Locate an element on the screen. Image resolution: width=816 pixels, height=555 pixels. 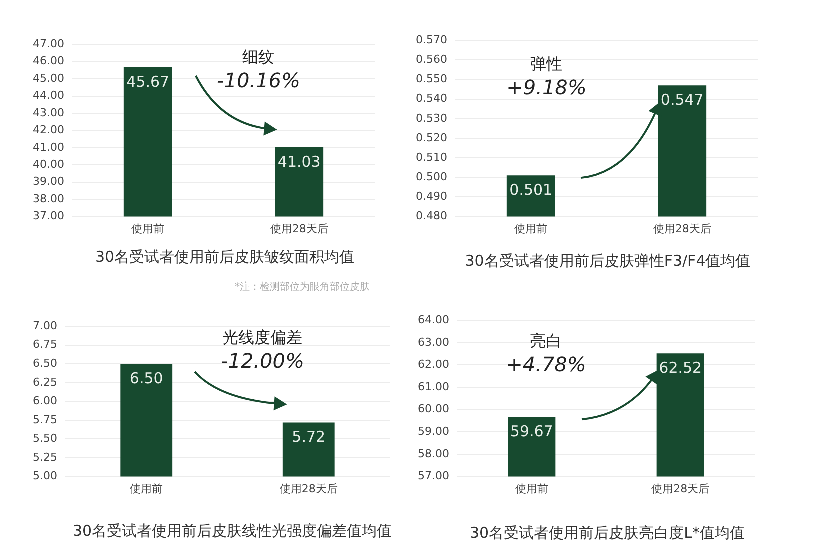
y-tick-label: 57.00 is located at coordinates (434, 476).